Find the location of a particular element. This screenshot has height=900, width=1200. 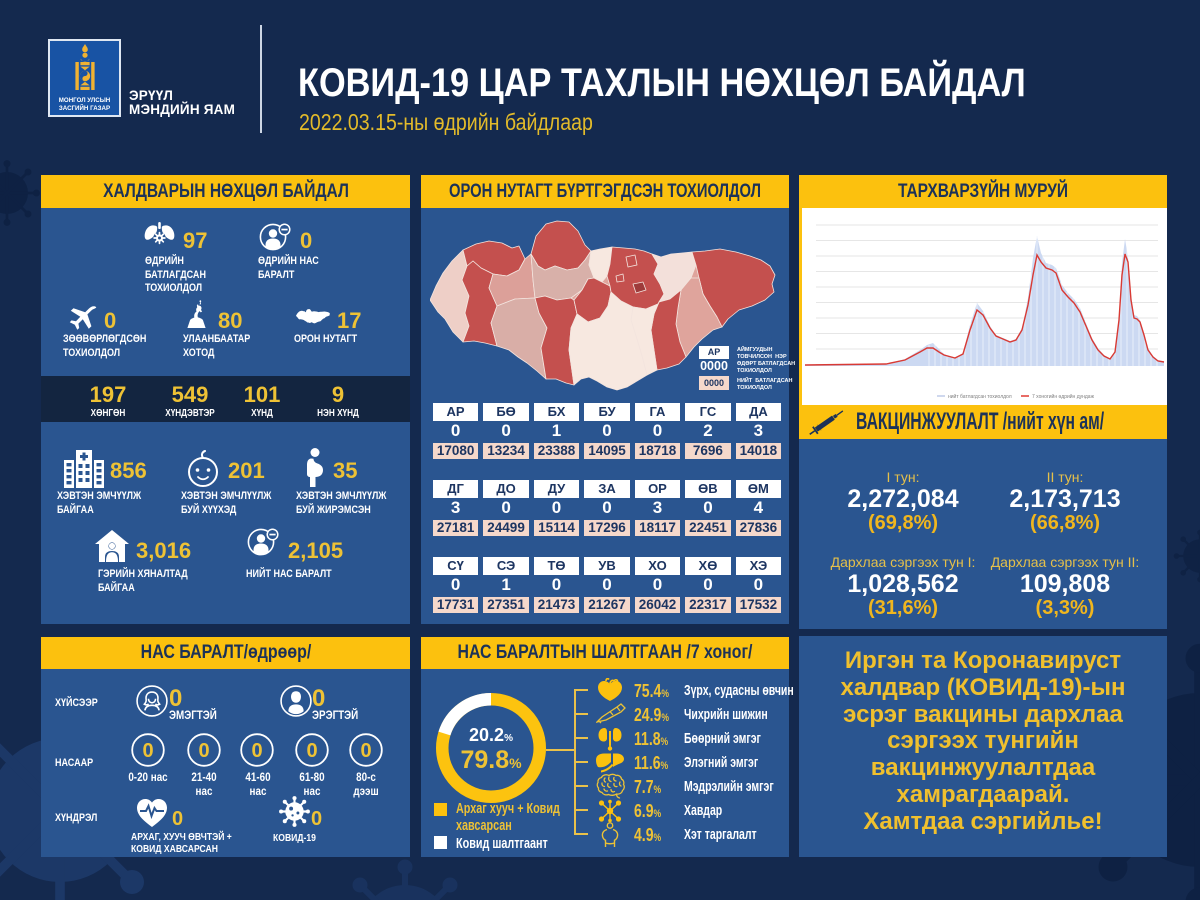

svg-text: нийт батлагдсан тохиолдол is located at coordinates (980, 396).